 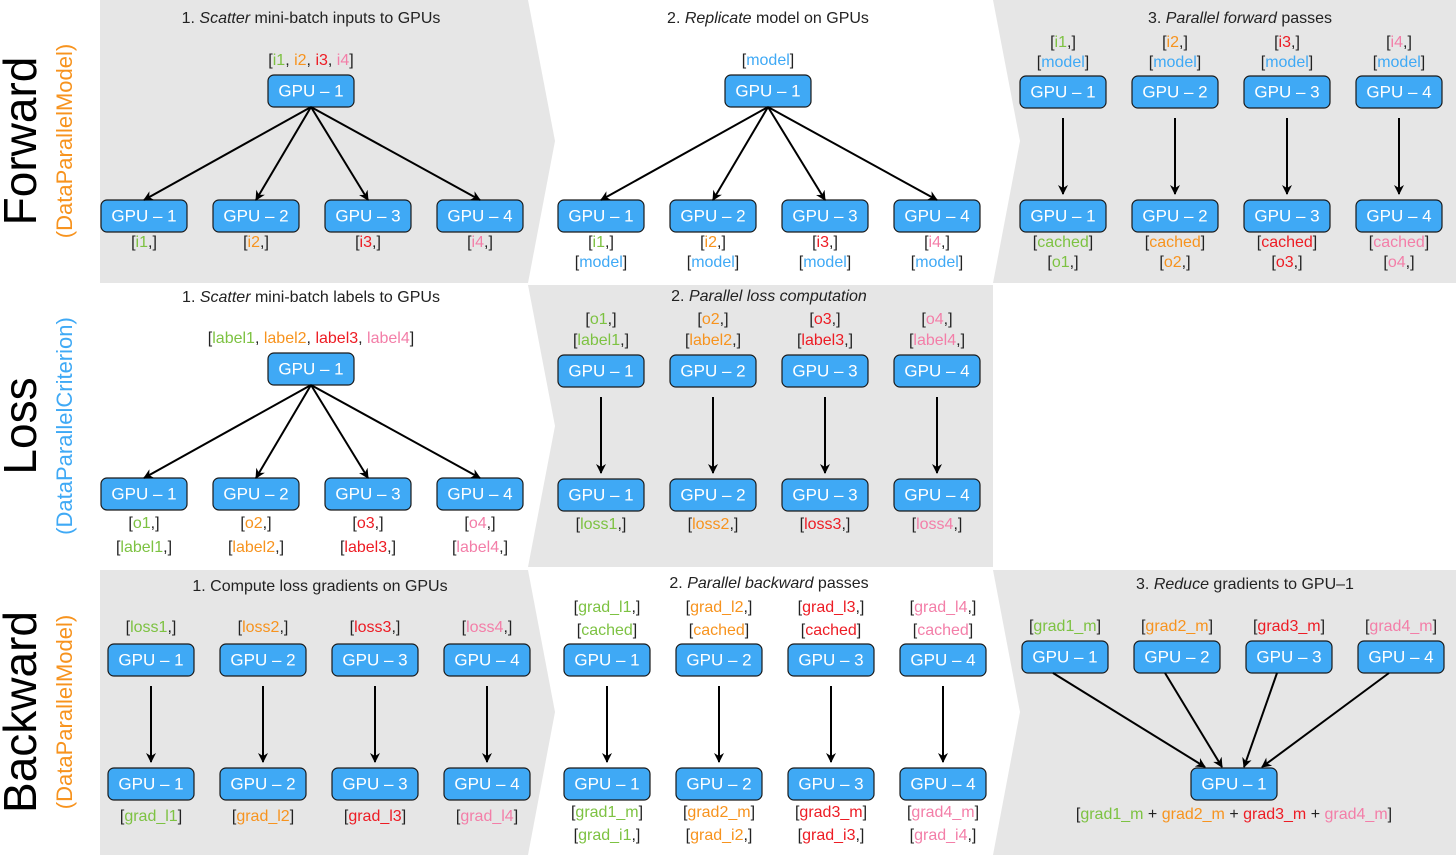 What do you see at coordinates (940, 607) in the screenshot?
I see `text-segment: grad_l4` at bounding box center [940, 607].